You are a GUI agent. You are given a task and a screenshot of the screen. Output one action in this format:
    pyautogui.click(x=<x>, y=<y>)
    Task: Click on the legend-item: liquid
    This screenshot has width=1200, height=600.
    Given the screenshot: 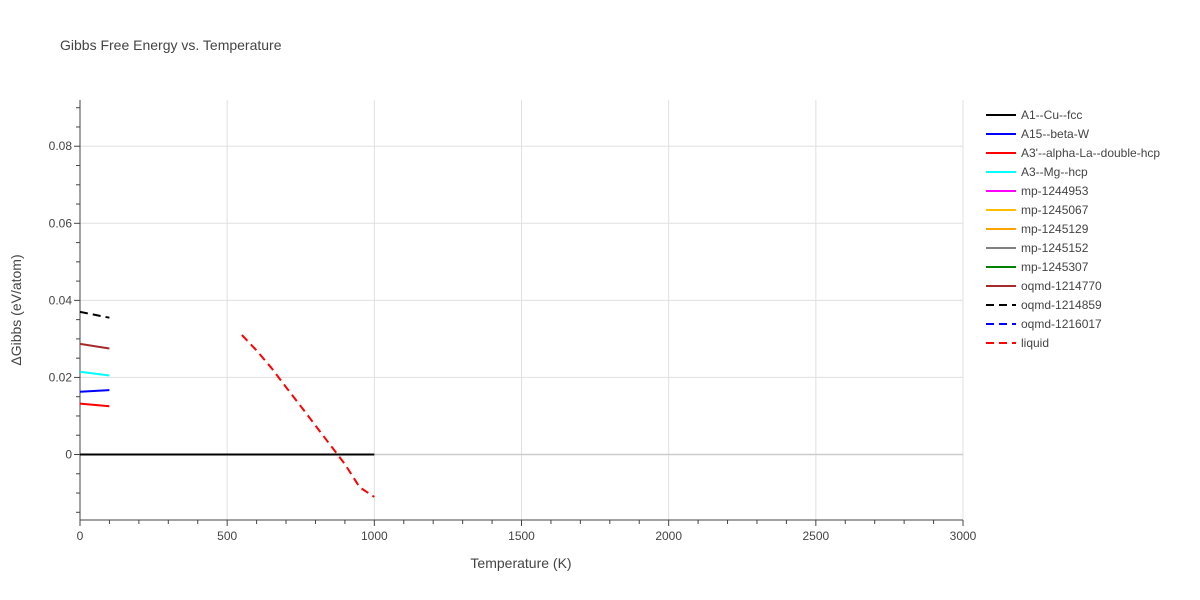 What is the action you would take?
    pyautogui.click(x=1017, y=343)
    